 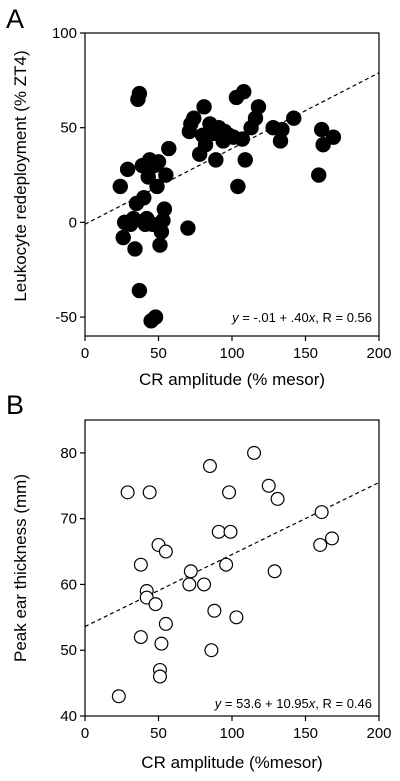 I want to click on panel-b-y-axis-label: Peak ear thickness (mm), so click(x=20, y=568).